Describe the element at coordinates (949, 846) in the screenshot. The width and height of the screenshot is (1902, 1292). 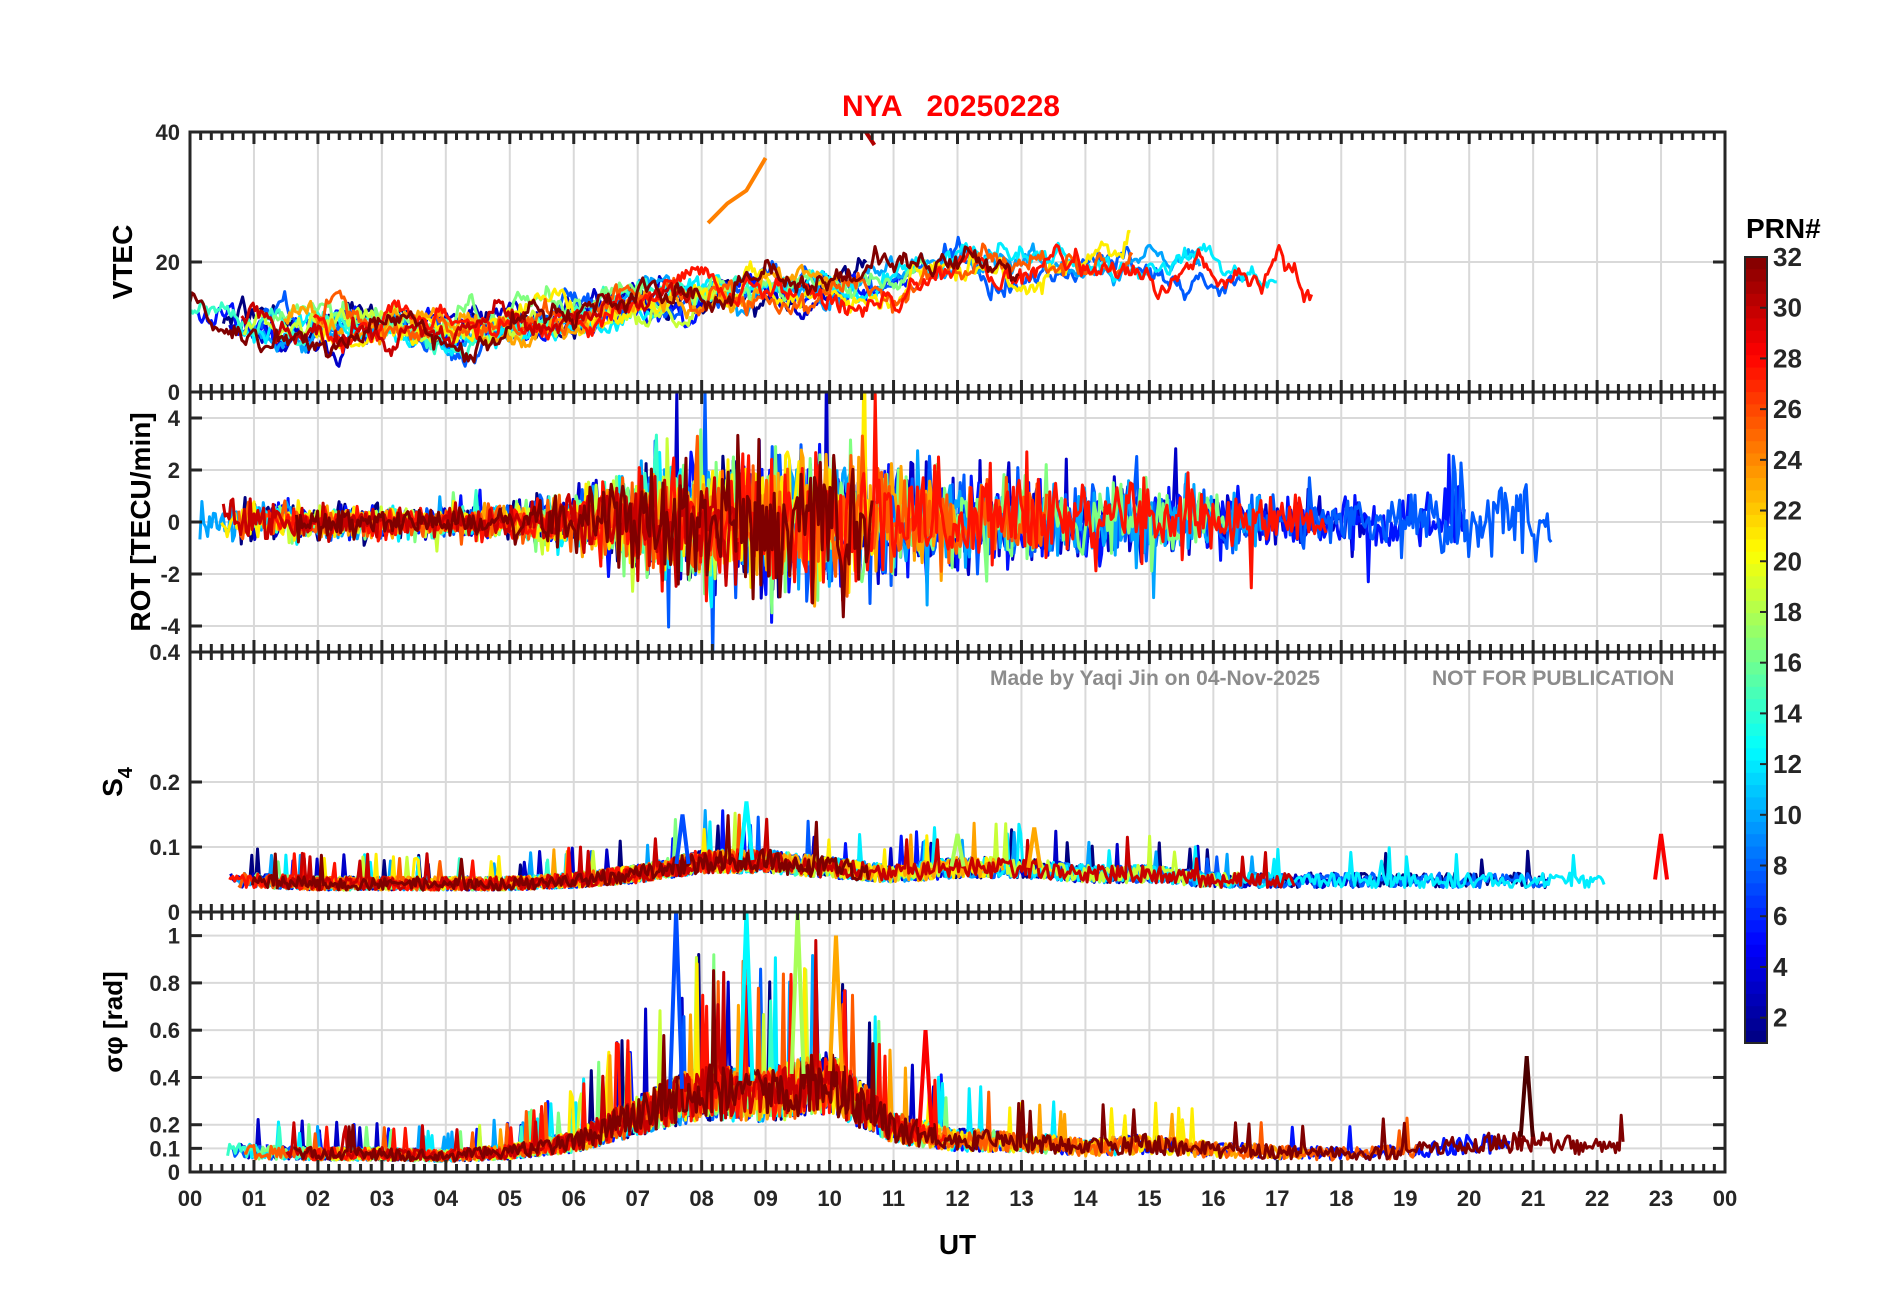
I see `series-group-s4` at that location.